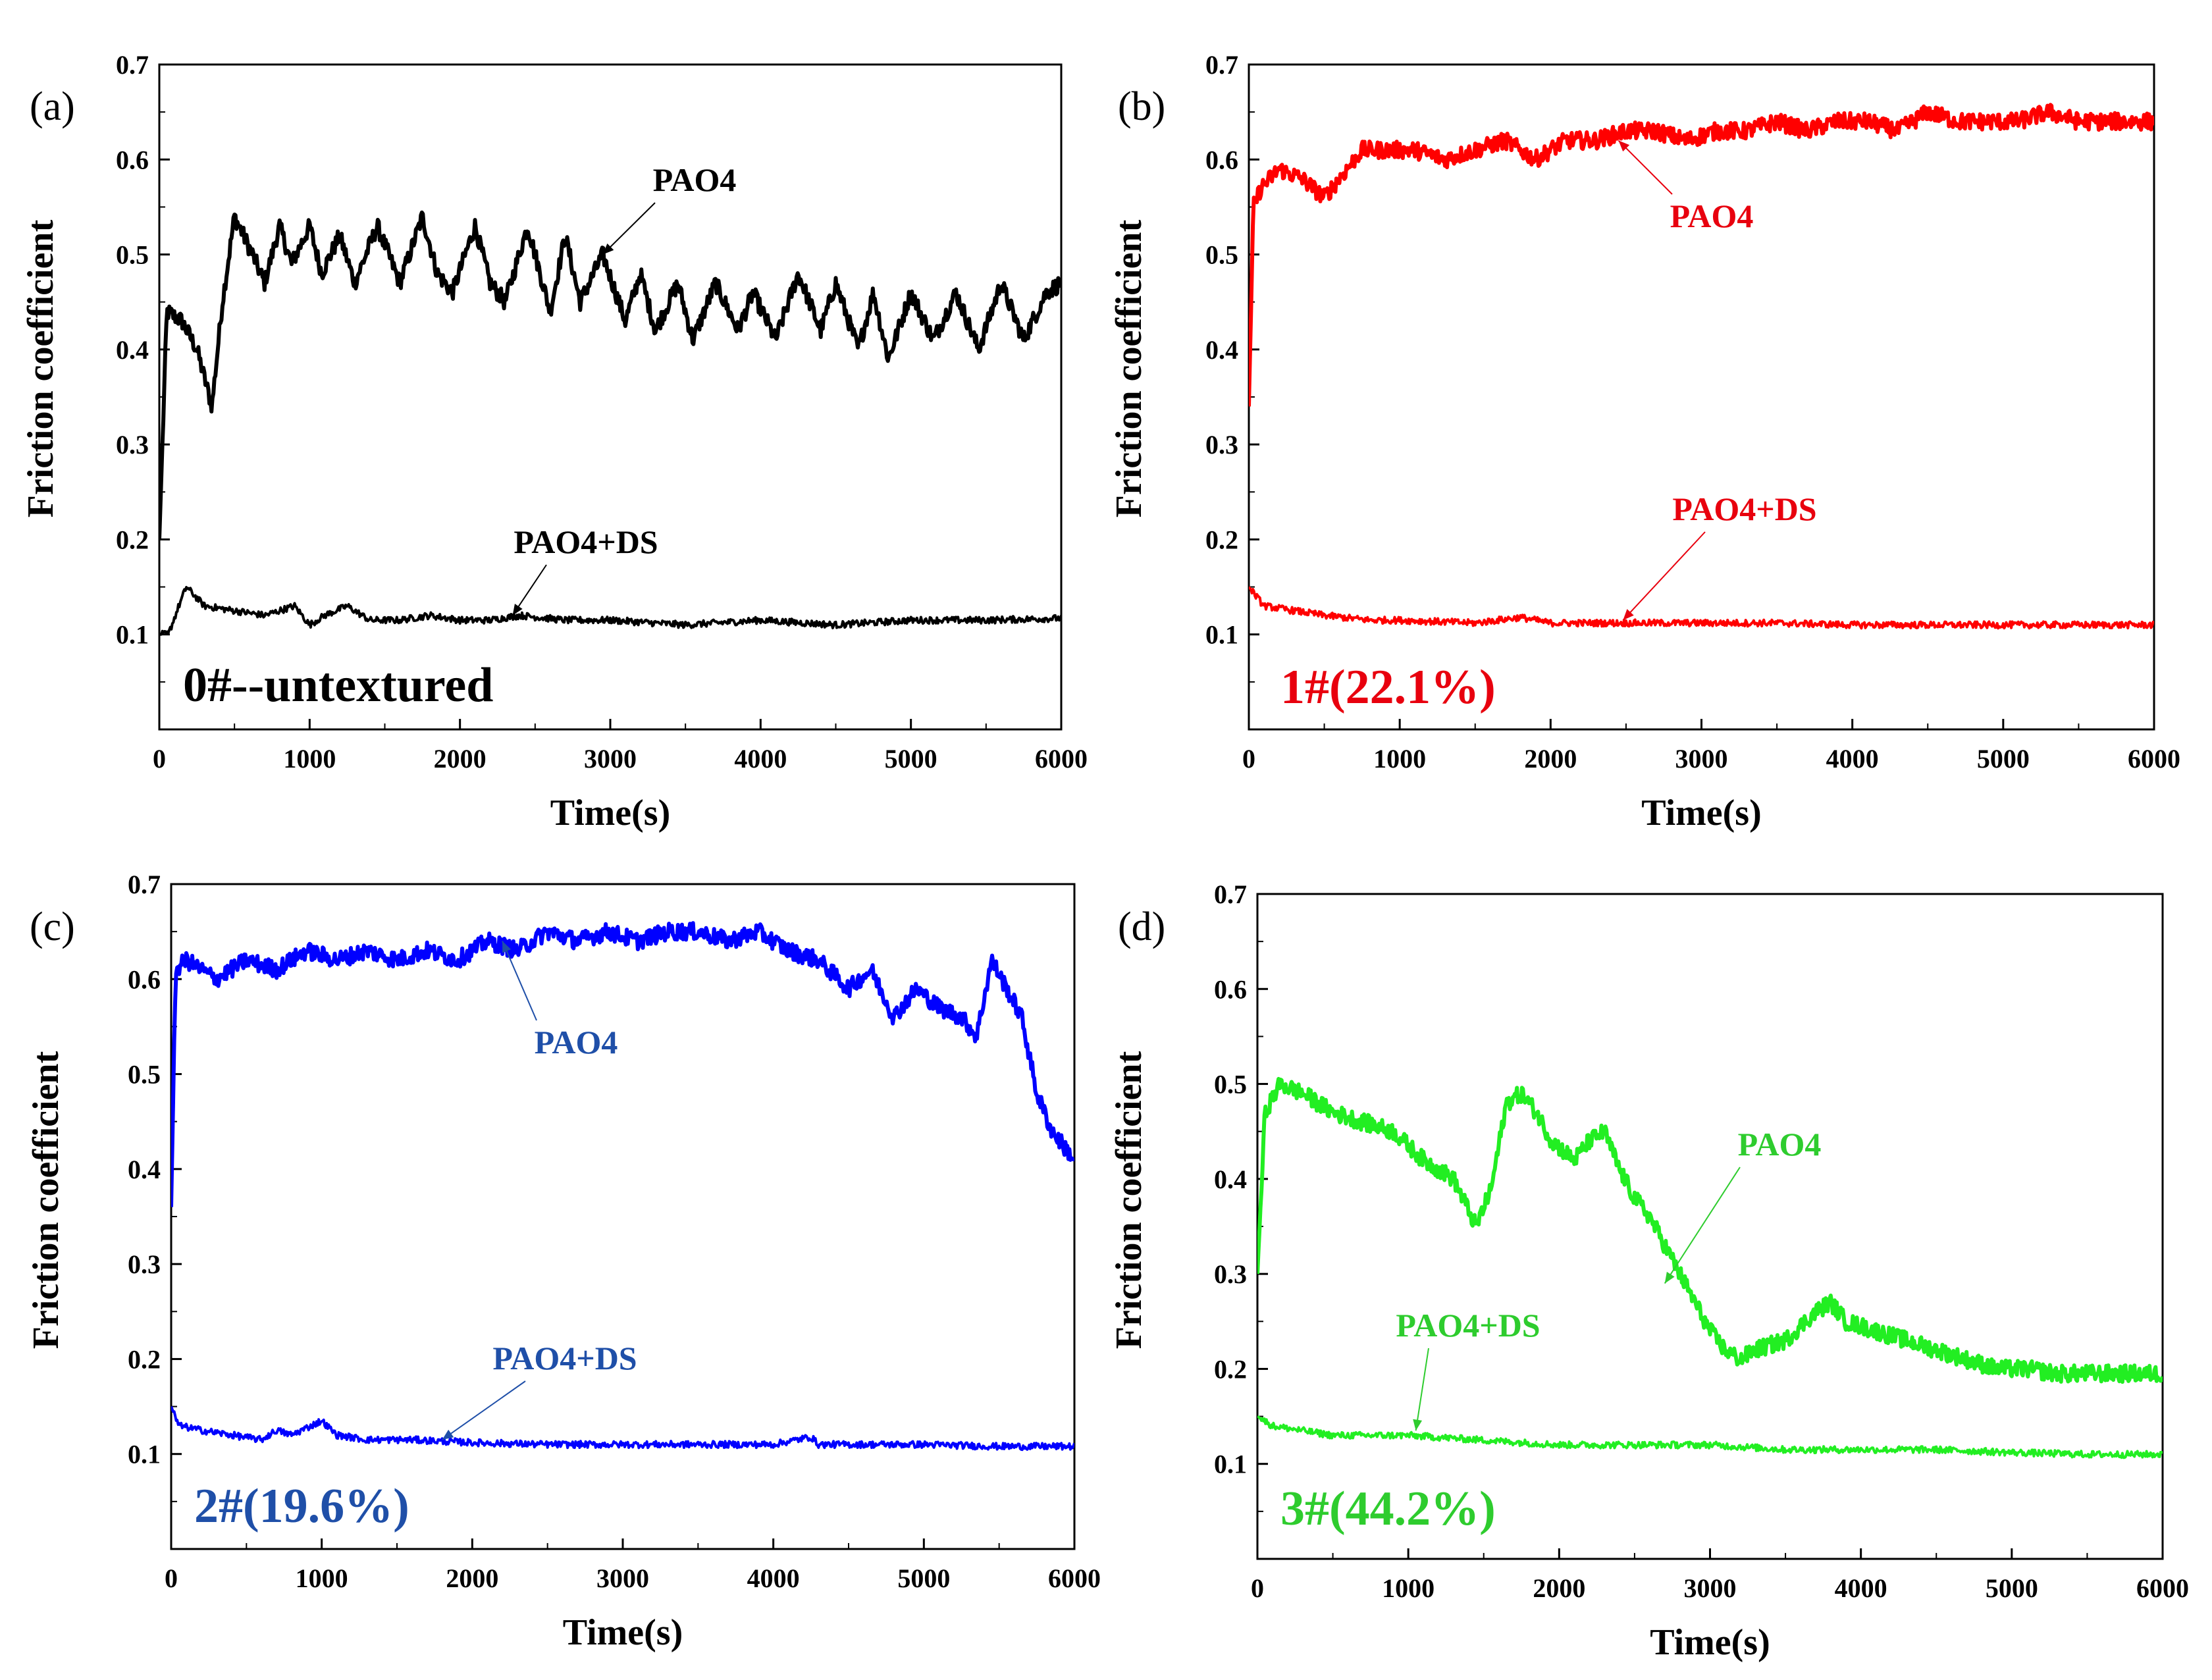 Image resolution: width=2212 pixels, height=1680 pixels. Describe the element at coordinates (338, 685) in the screenshot. I see `sample-label: 0#--untextured` at that location.